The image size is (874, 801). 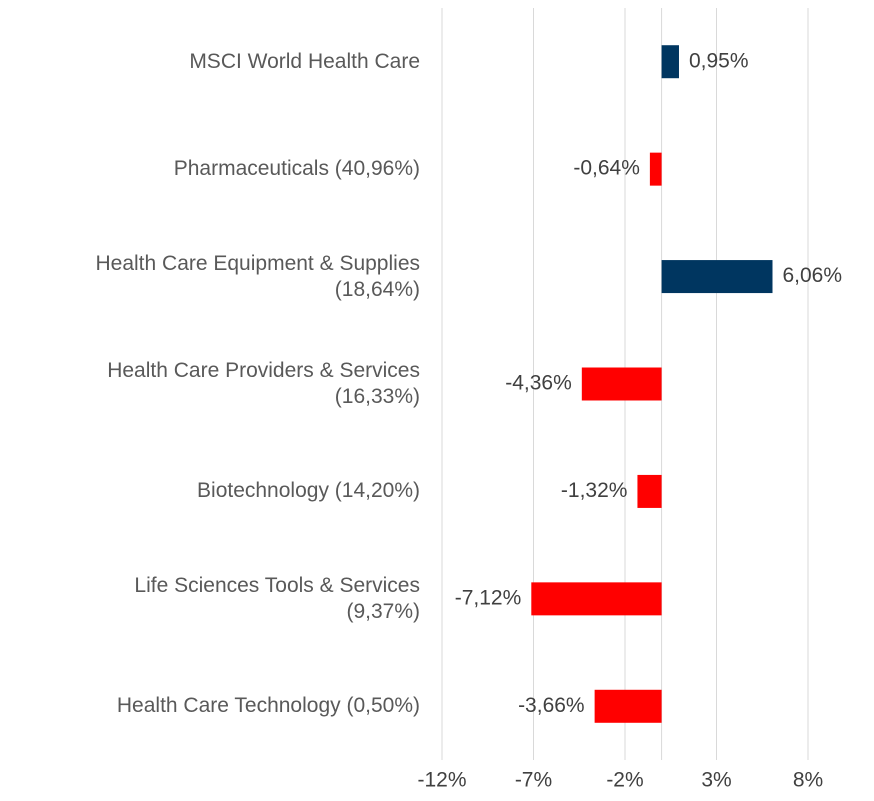 What do you see at coordinates (716, 780) in the screenshot?
I see `x-tick-label: 3%` at bounding box center [716, 780].